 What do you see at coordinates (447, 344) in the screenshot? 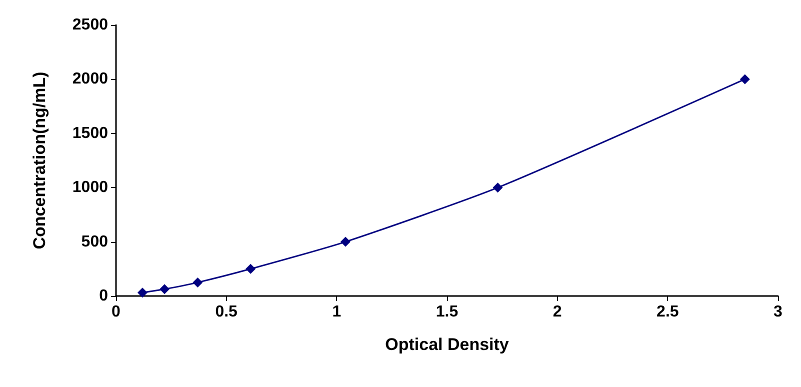
I see `x-axis-title: Optical Density` at bounding box center [447, 344].